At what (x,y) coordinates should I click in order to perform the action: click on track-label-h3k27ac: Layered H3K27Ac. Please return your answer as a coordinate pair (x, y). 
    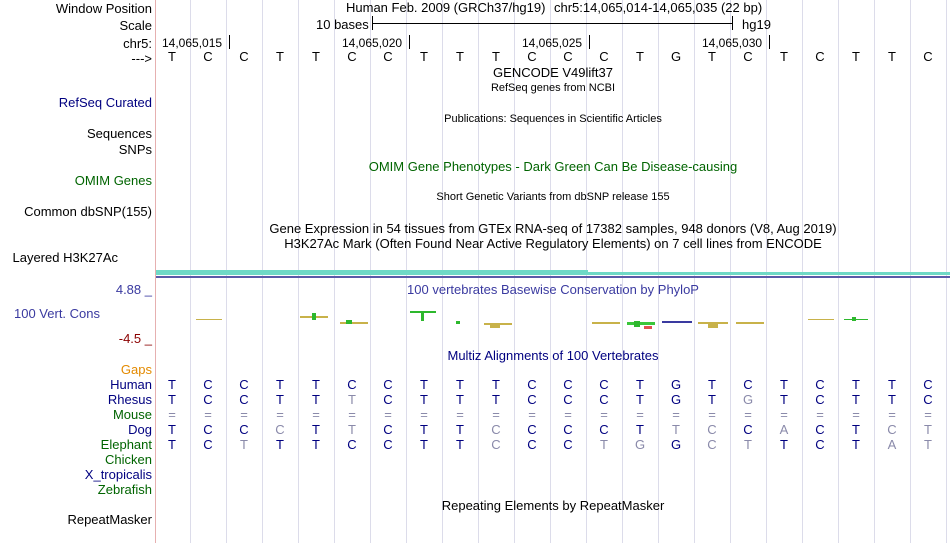
    Looking at the image, I should click on (65, 257).